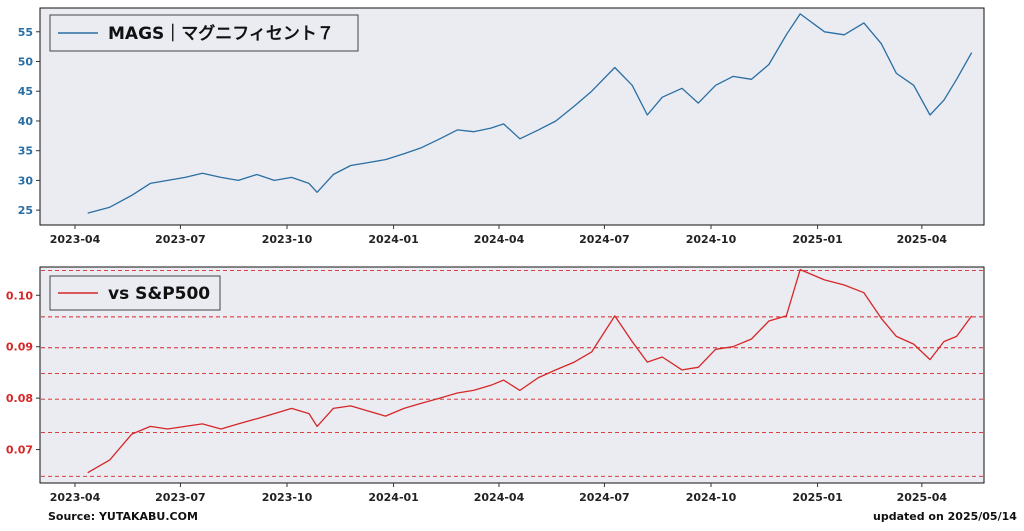 The image size is (1024, 531). I want to click on mags-x-tick-label: 2023-10, so click(287, 239).